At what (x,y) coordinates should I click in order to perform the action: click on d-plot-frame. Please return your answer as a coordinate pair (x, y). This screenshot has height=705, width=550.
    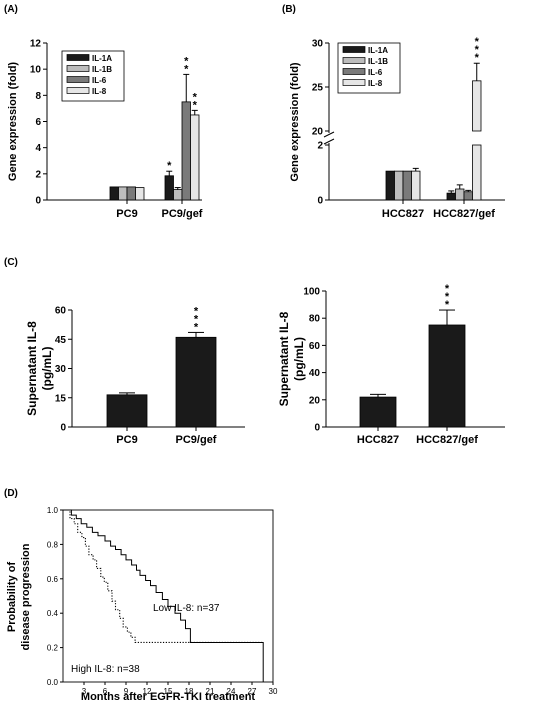
    Looking at the image, I should click on (168, 596).